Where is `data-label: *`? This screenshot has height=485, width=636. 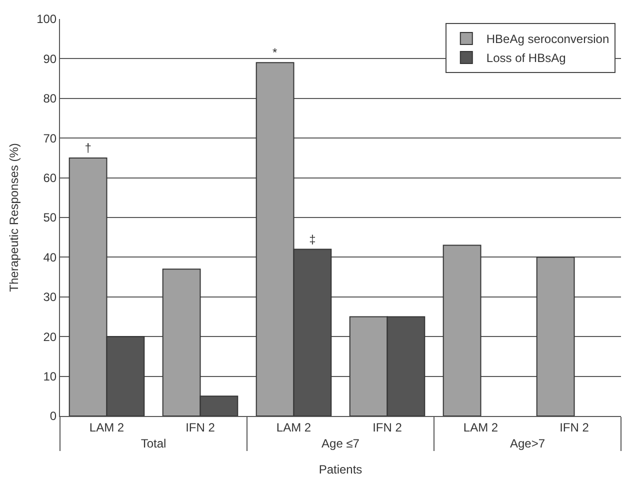 data-label: * is located at coordinates (275, 53).